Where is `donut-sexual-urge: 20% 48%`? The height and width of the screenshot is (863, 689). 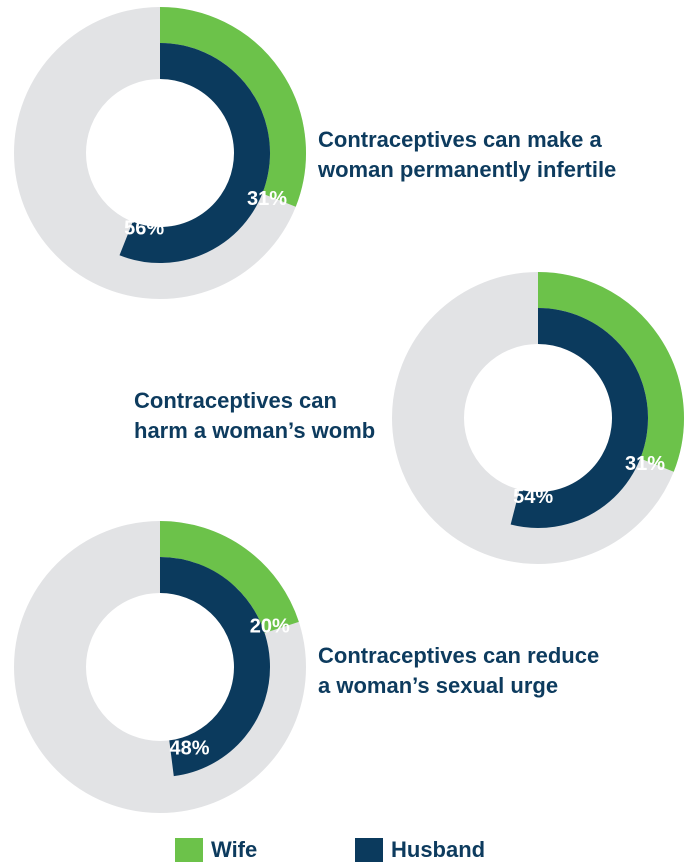
donut-sexual-urge: 20% 48% is located at coordinates (160, 667).